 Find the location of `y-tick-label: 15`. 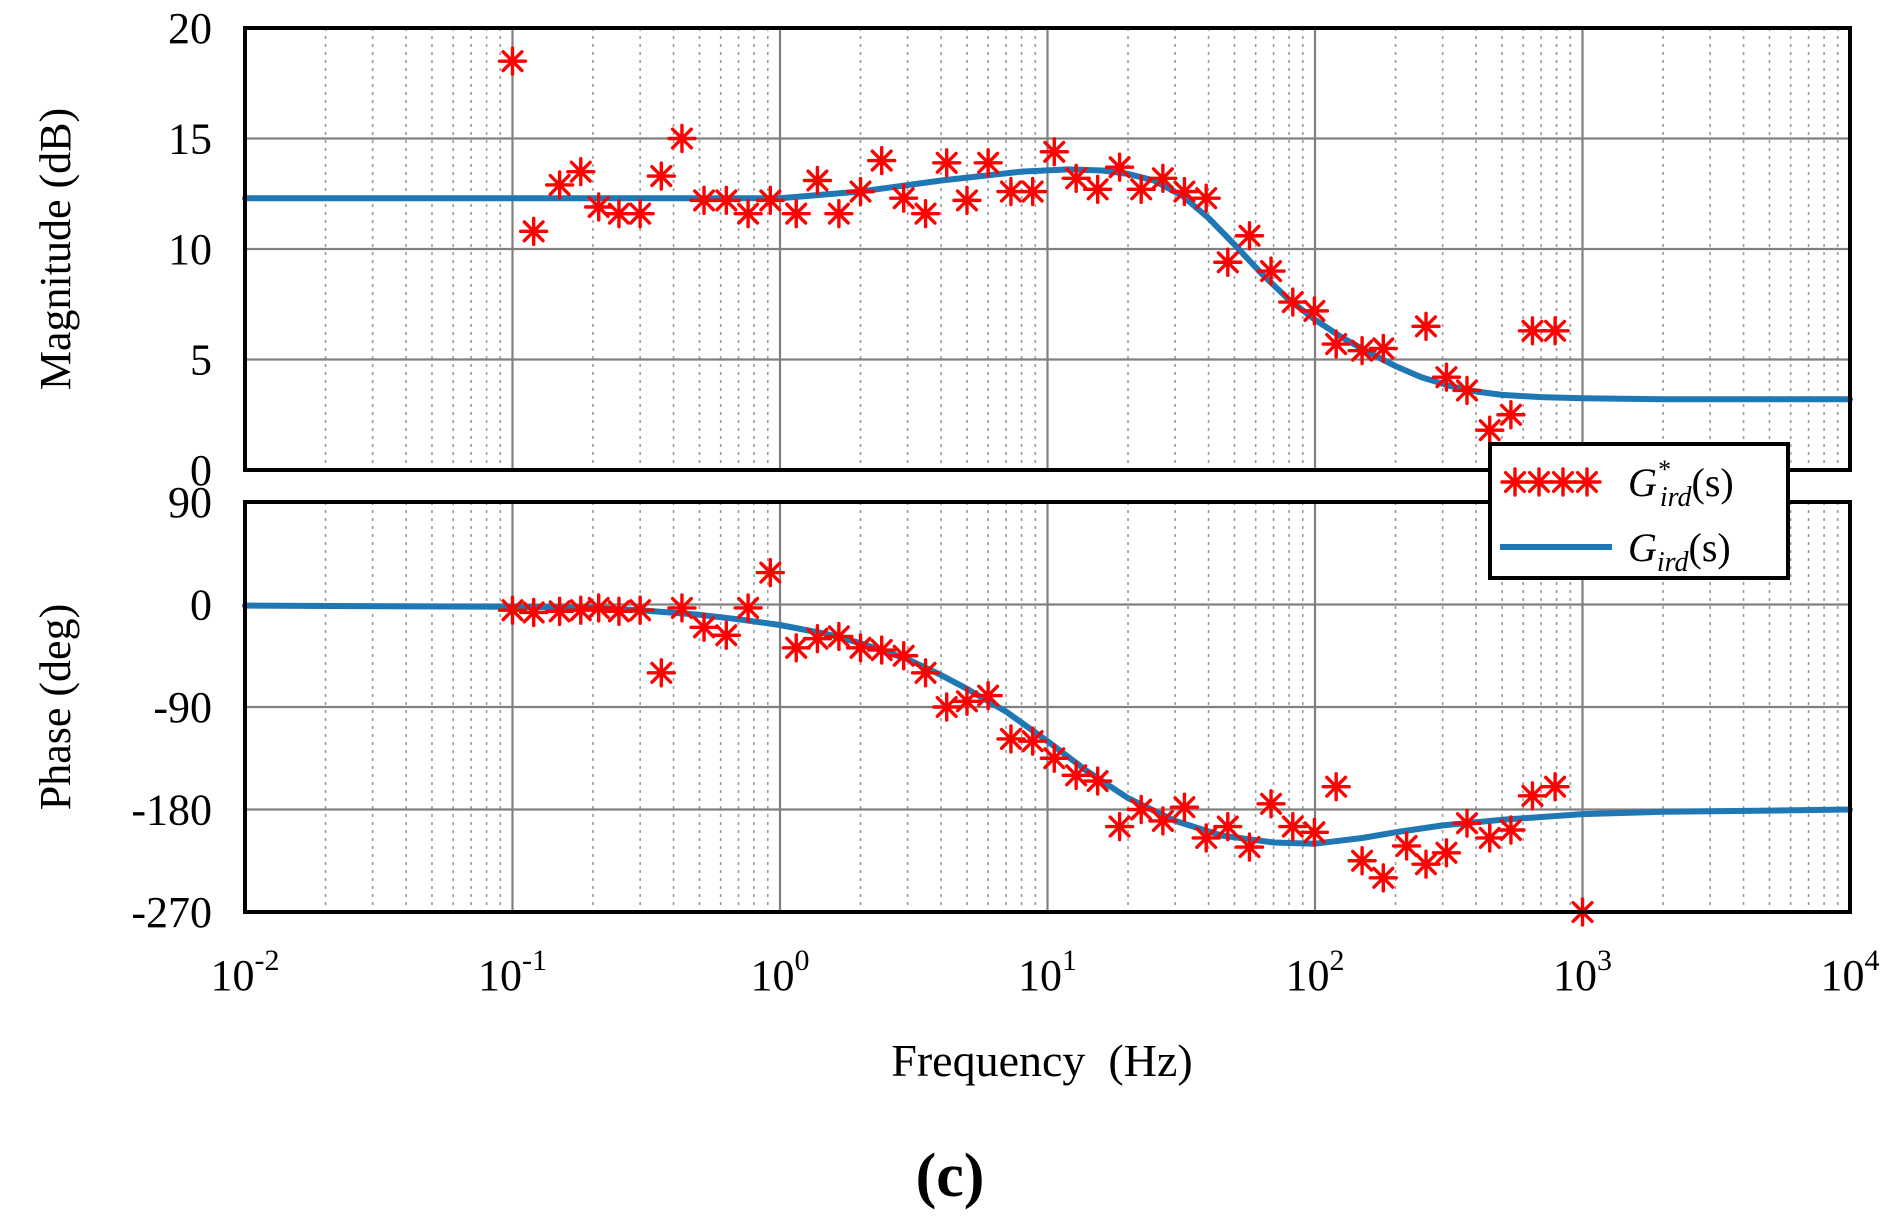

y-tick-label: 15 is located at coordinates (190, 139).